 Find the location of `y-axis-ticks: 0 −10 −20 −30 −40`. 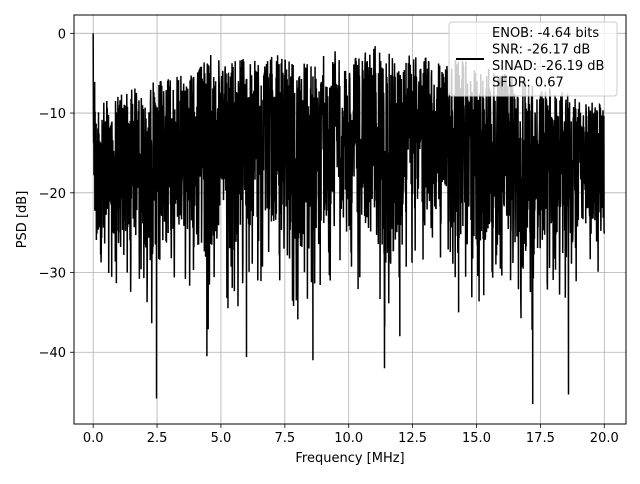

y-axis-ticks: 0 −10 −20 −30 −40 is located at coordinates (56, 194).